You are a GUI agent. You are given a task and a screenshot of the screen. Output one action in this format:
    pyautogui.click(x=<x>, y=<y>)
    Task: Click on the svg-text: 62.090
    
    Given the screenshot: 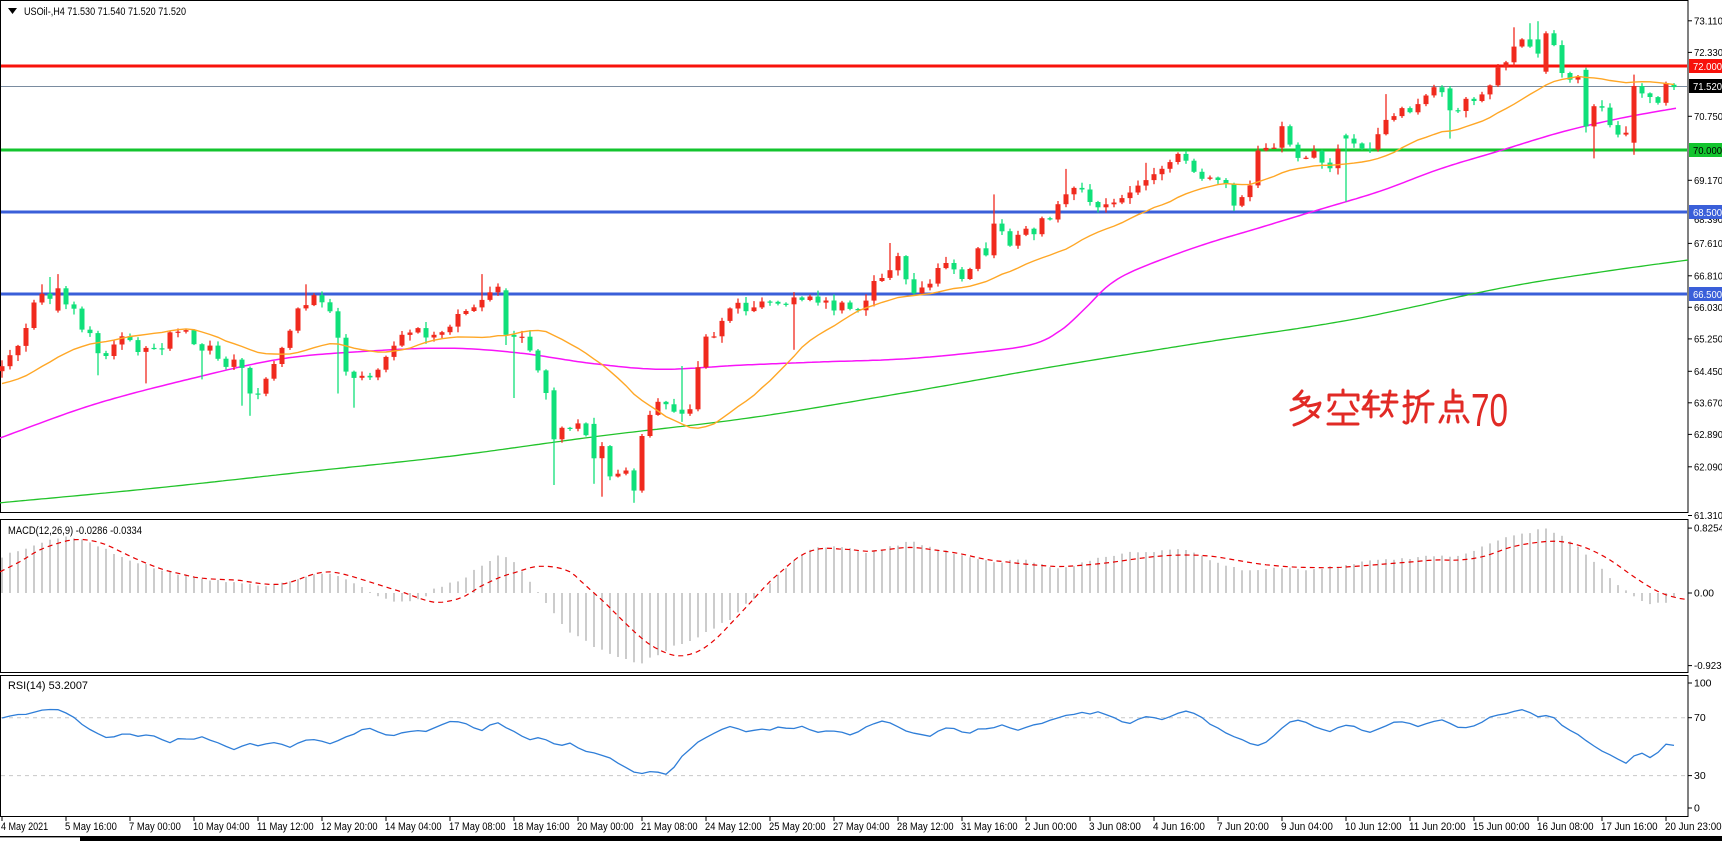 What is the action you would take?
    pyautogui.click(x=1708, y=467)
    